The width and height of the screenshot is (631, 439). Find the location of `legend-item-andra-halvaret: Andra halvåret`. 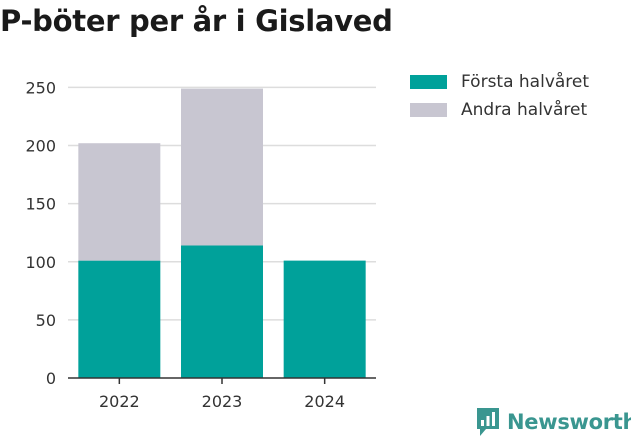

legend-item-andra-halvaret: Andra halvåret is located at coordinates (499, 110).